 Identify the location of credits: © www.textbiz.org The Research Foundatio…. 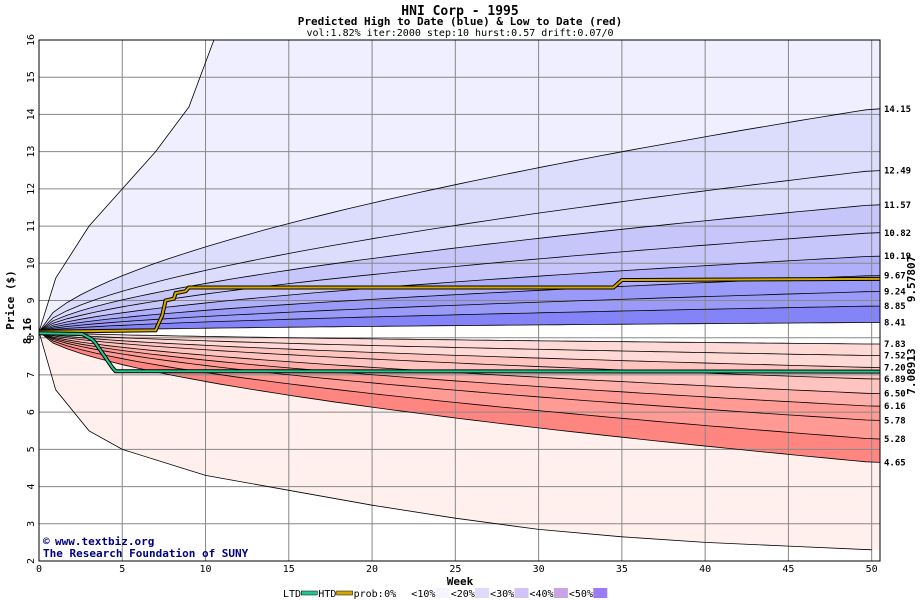
(146, 547).